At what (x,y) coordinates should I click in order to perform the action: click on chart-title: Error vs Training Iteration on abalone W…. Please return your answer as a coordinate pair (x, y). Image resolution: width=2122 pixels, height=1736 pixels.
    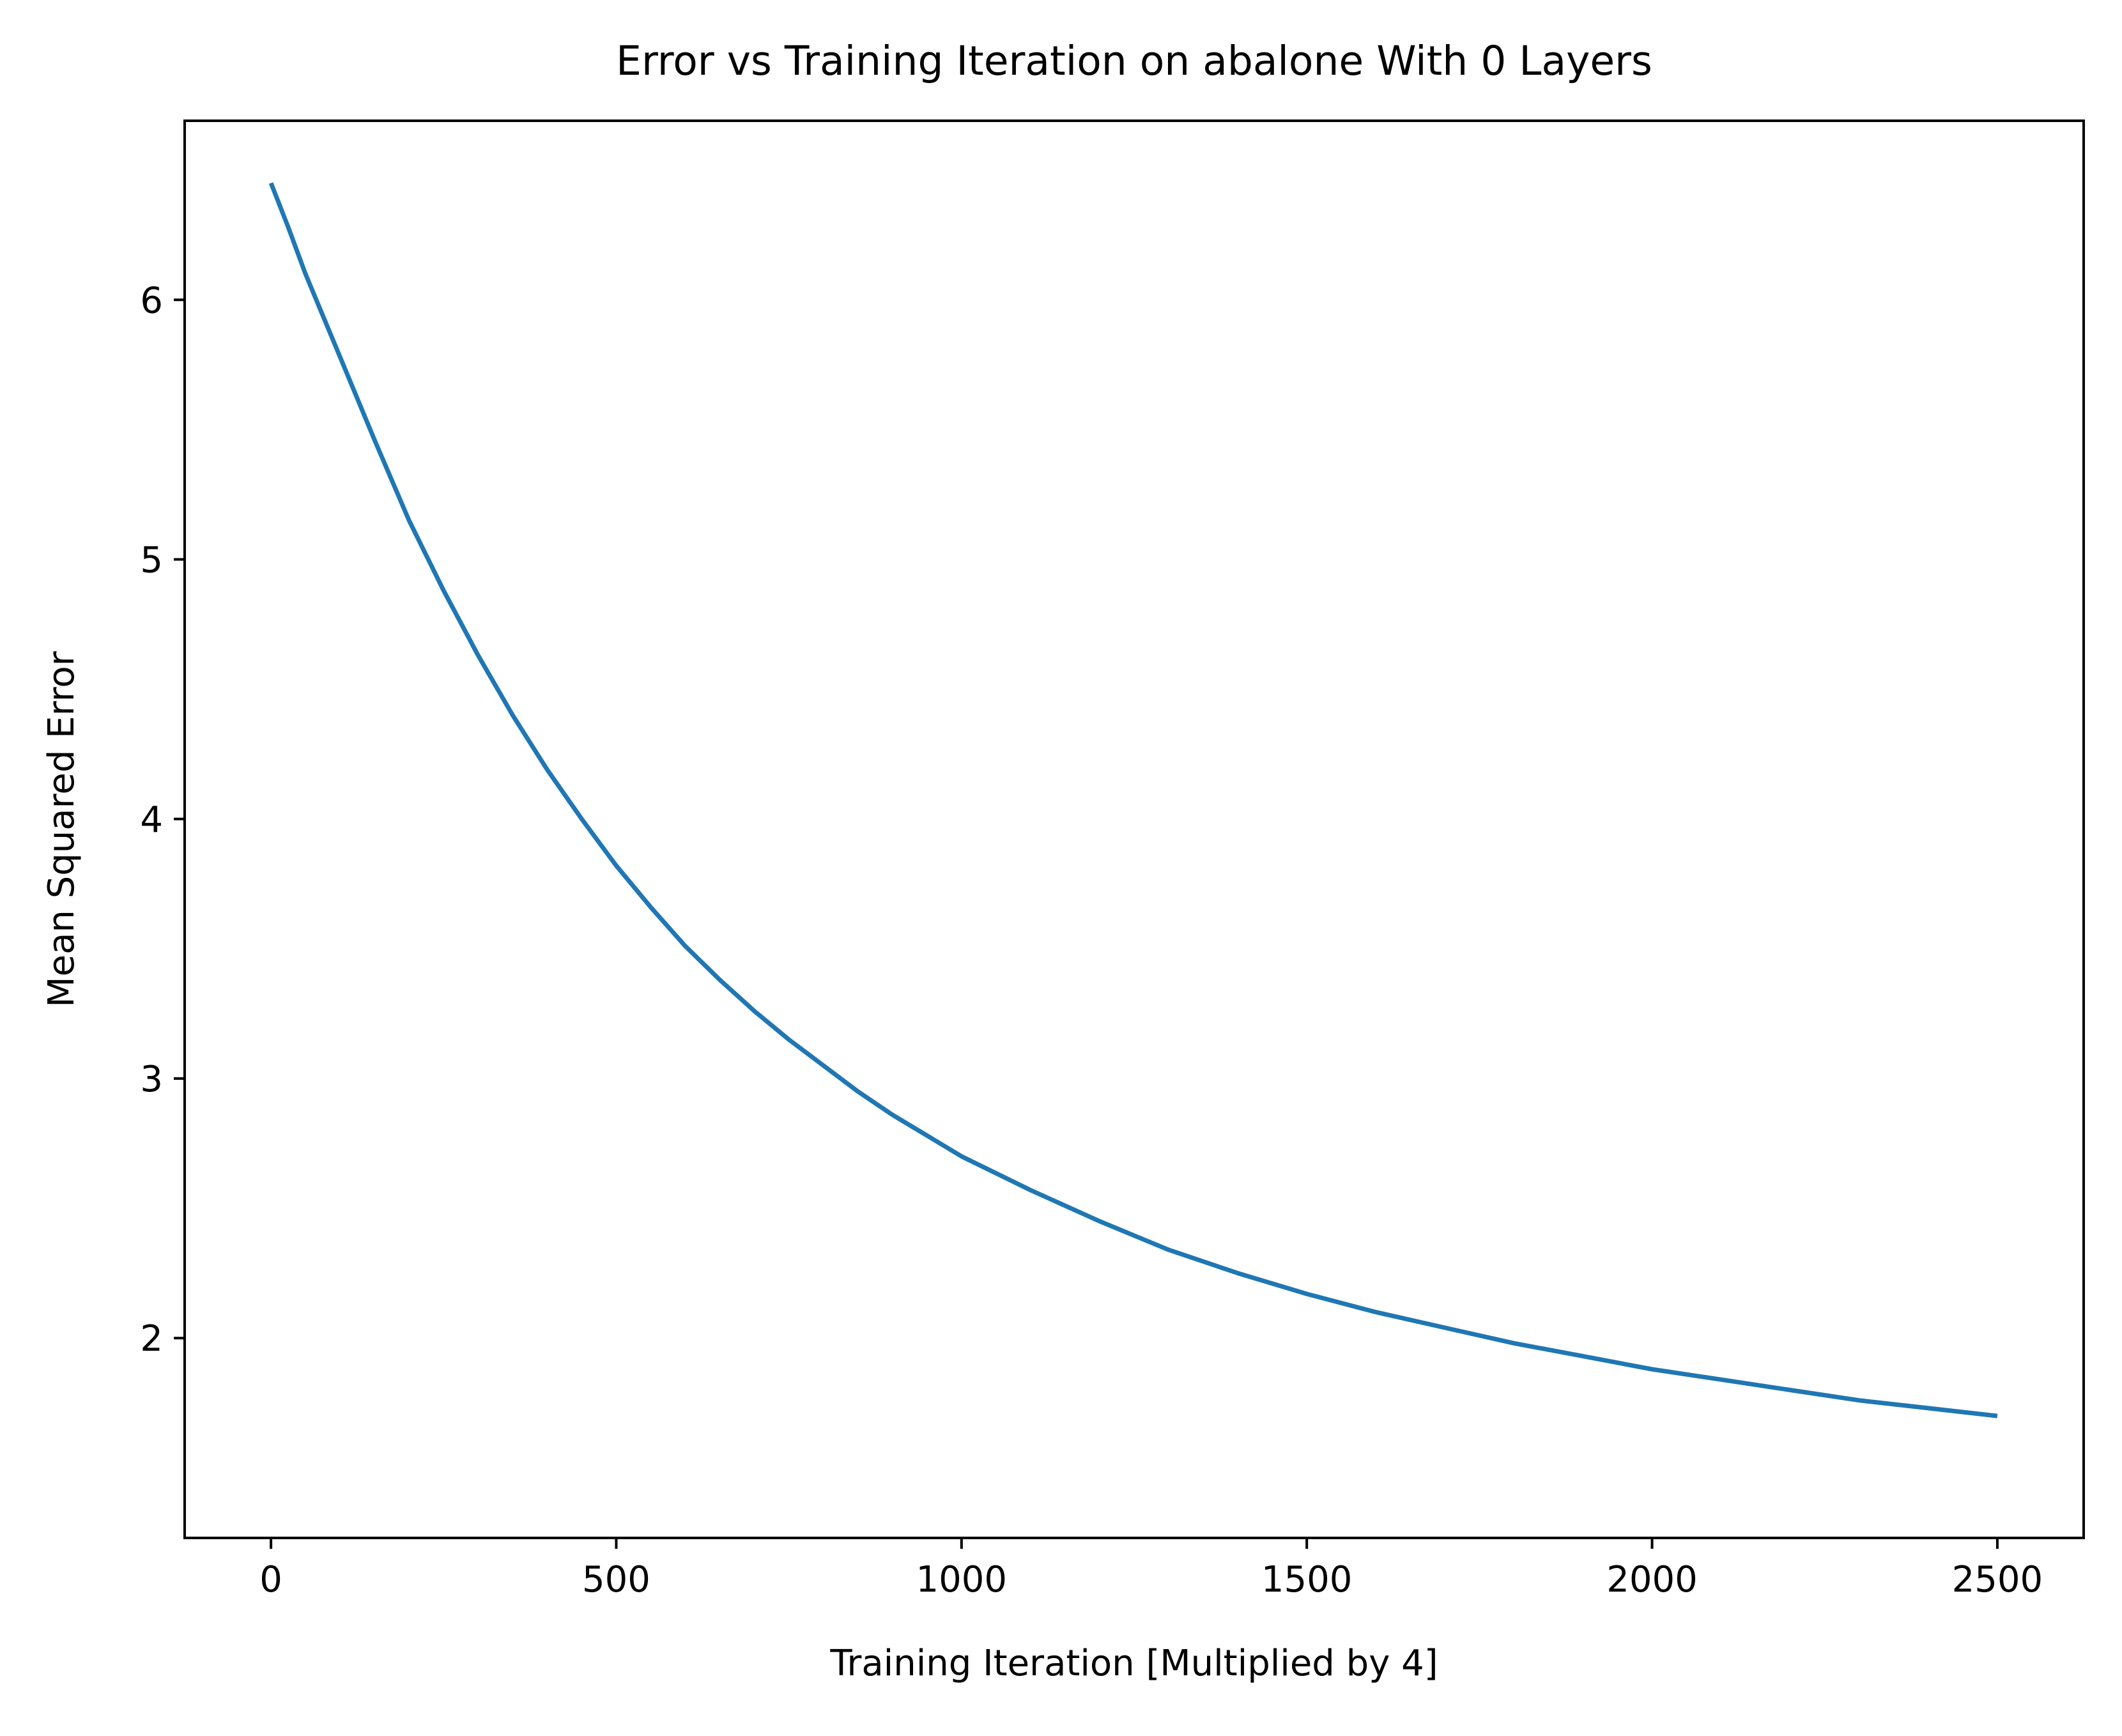
    Looking at the image, I should click on (1134, 61).